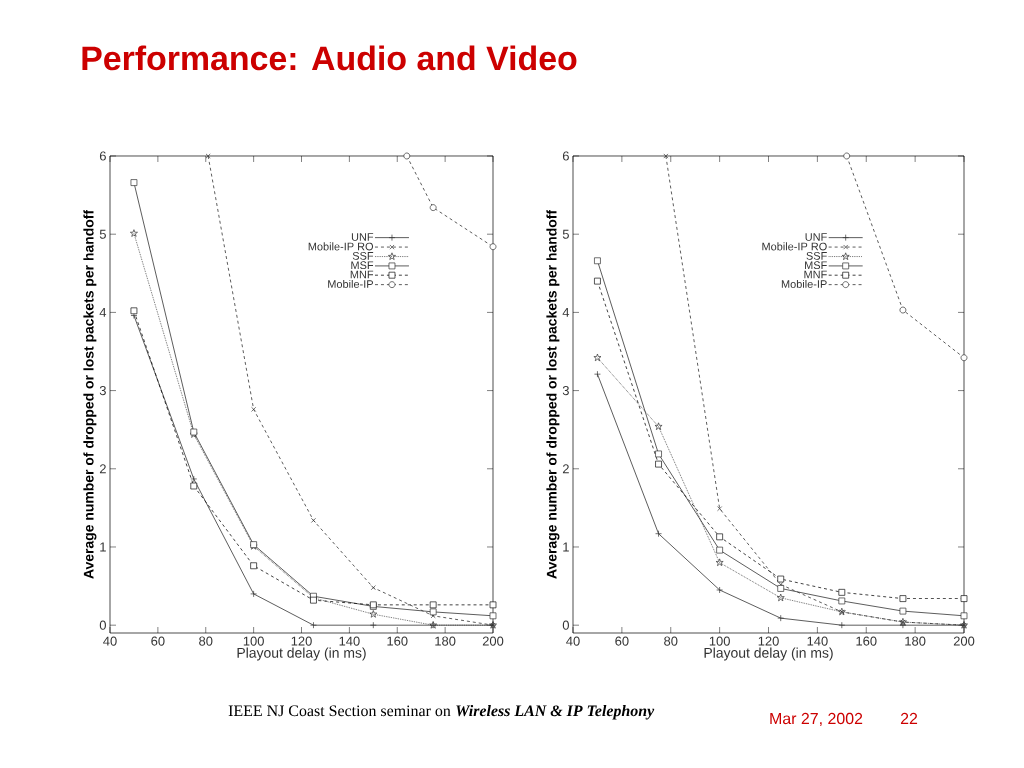  Describe the element at coordinates (329, 58) in the screenshot. I see `chart-title: Performance: Audio and Video` at that location.